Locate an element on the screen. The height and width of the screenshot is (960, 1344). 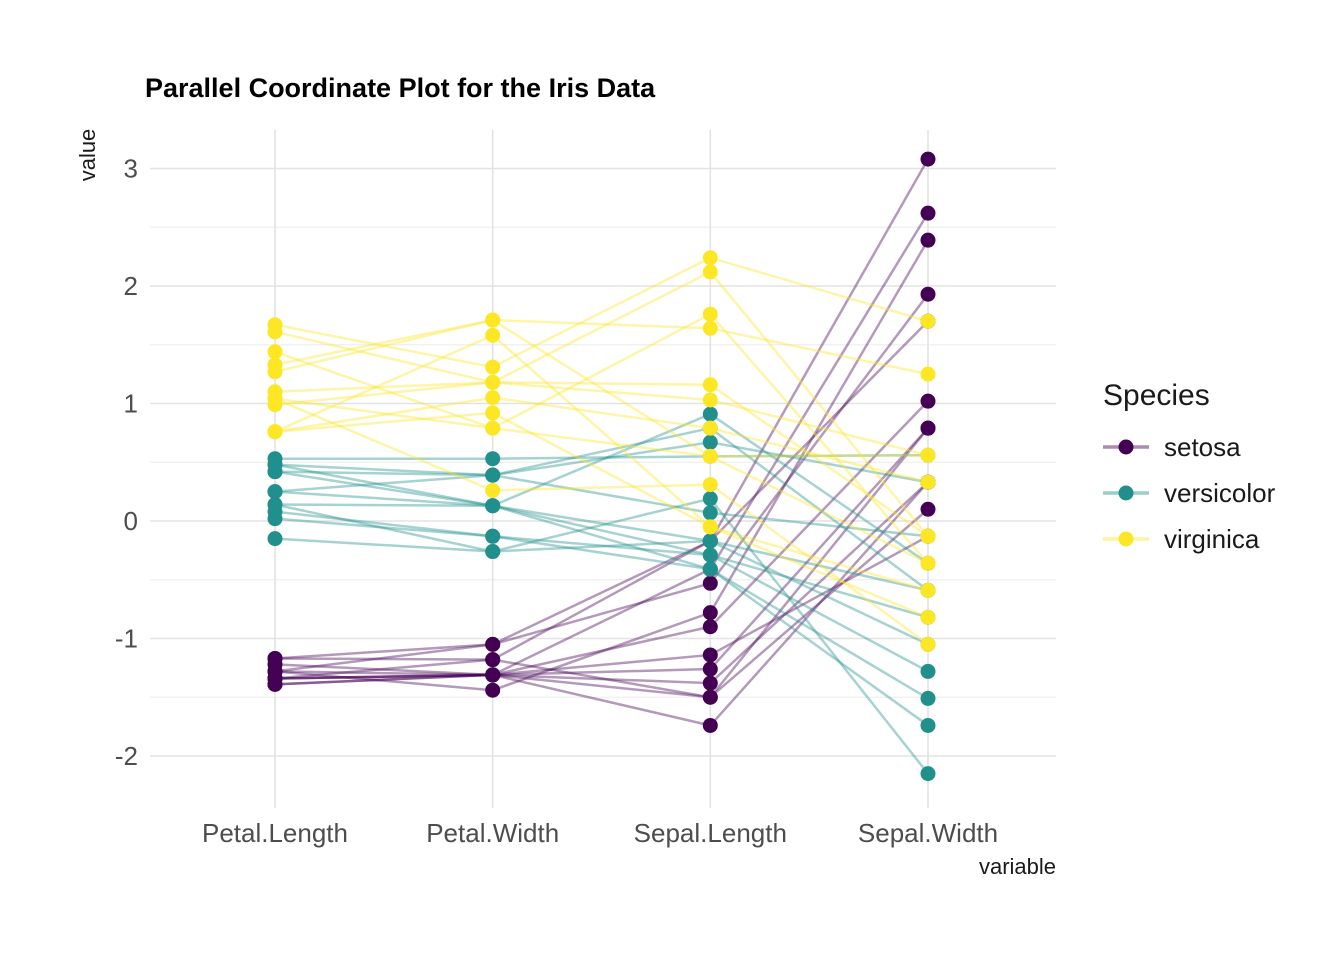
x-axis-title: variable is located at coordinates (1017, 866).